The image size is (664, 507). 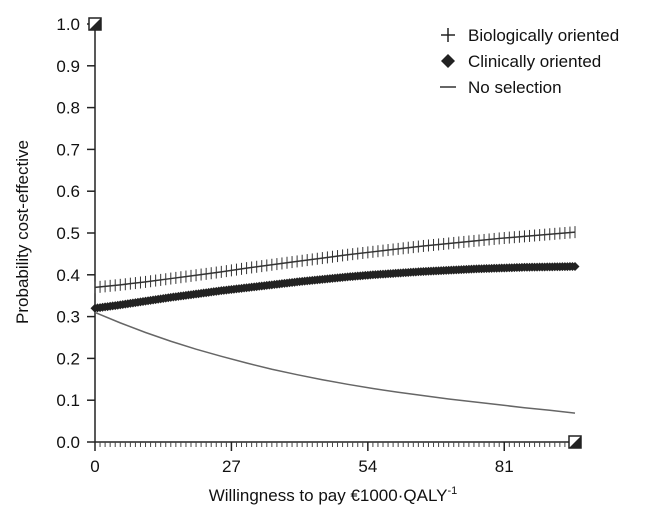 I want to click on legend-item: Biologically oriented, so click(x=530, y=35).